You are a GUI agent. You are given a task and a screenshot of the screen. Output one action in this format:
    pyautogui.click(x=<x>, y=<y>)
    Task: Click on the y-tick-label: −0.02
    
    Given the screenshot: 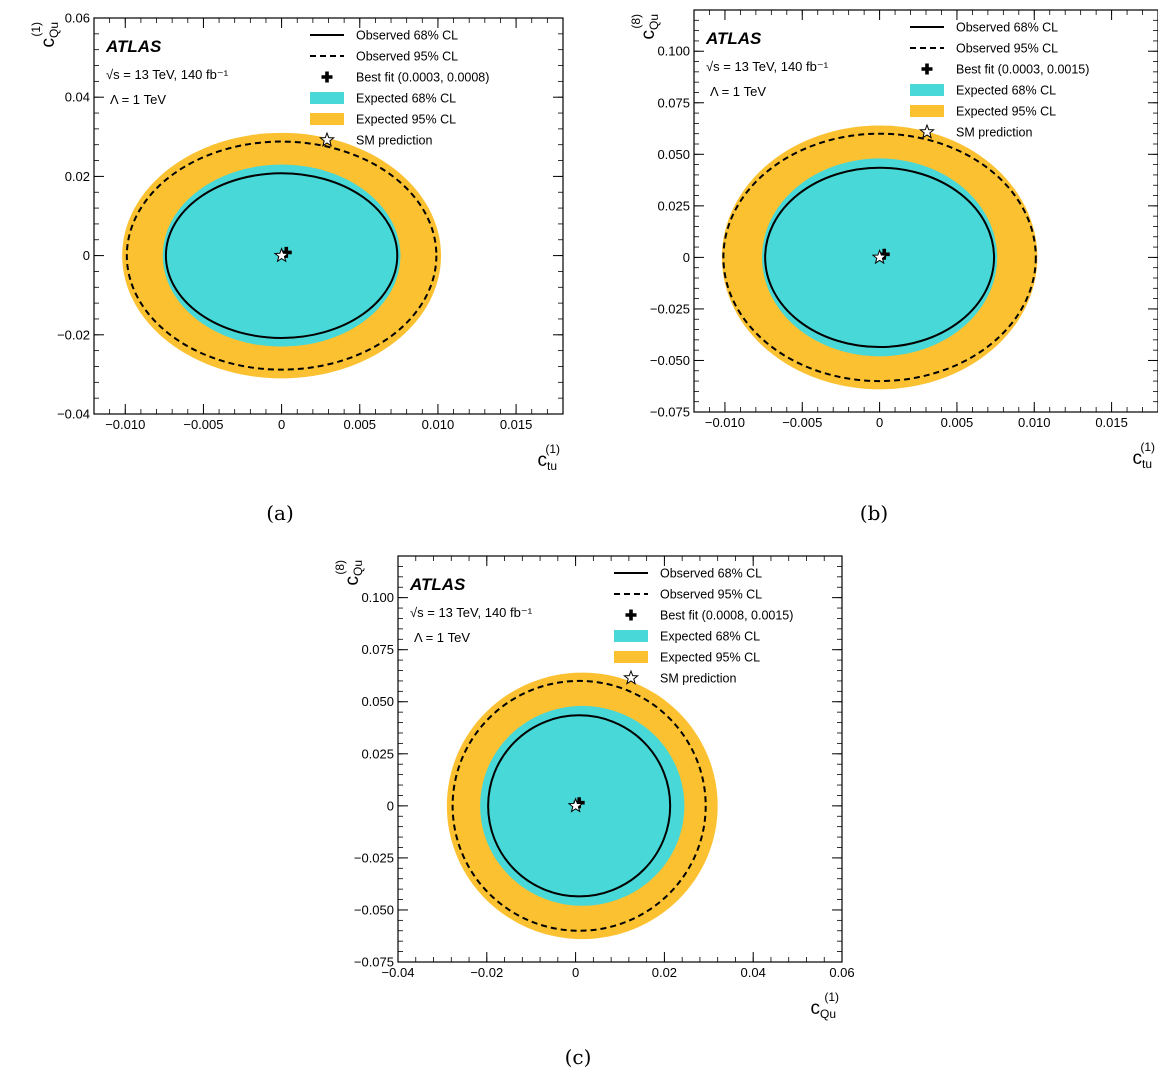 What is the action you would take?
    pyautogui.click(x=73, y=334)
    